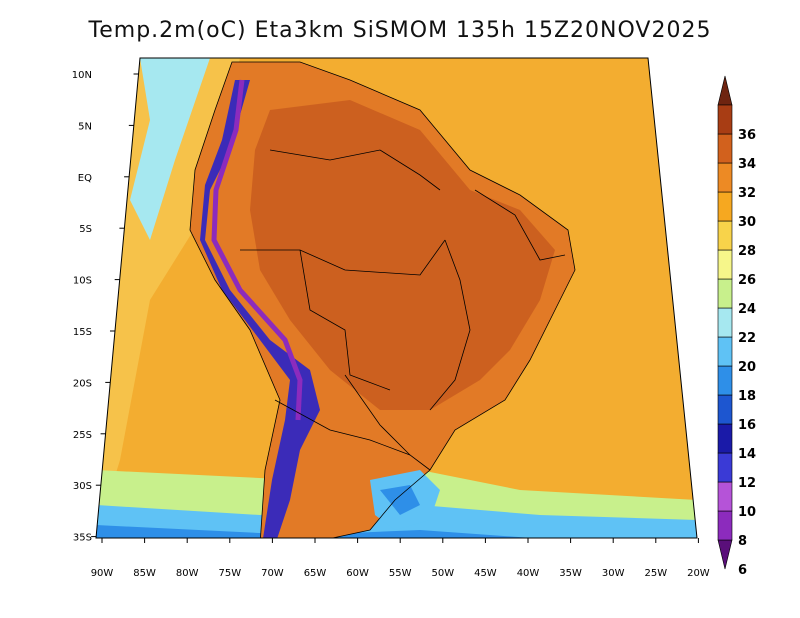  What do you see at coordinates (315, 573) in the screenshot?
I see `lon-tick-label: 65W` at bounding box center [315, 573].